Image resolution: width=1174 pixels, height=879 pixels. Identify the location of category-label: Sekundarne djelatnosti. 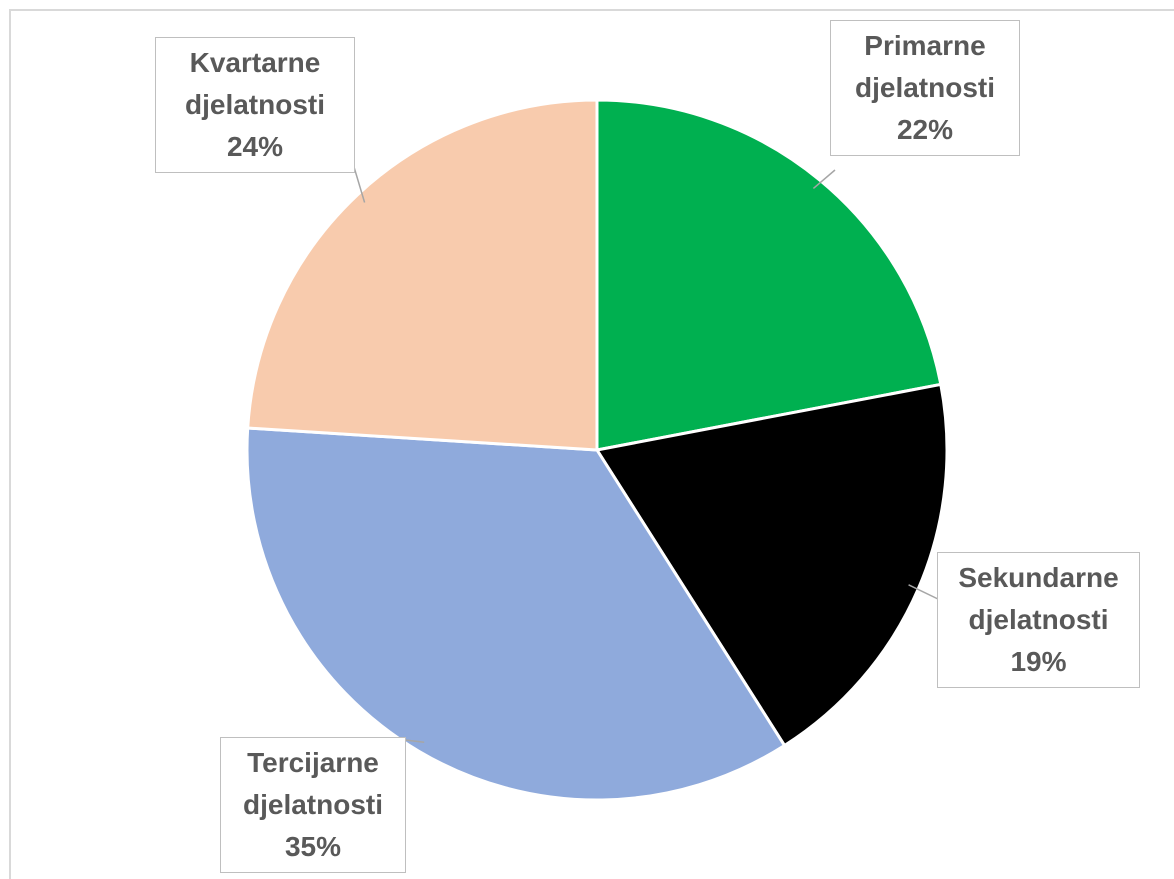
(1038, 598).